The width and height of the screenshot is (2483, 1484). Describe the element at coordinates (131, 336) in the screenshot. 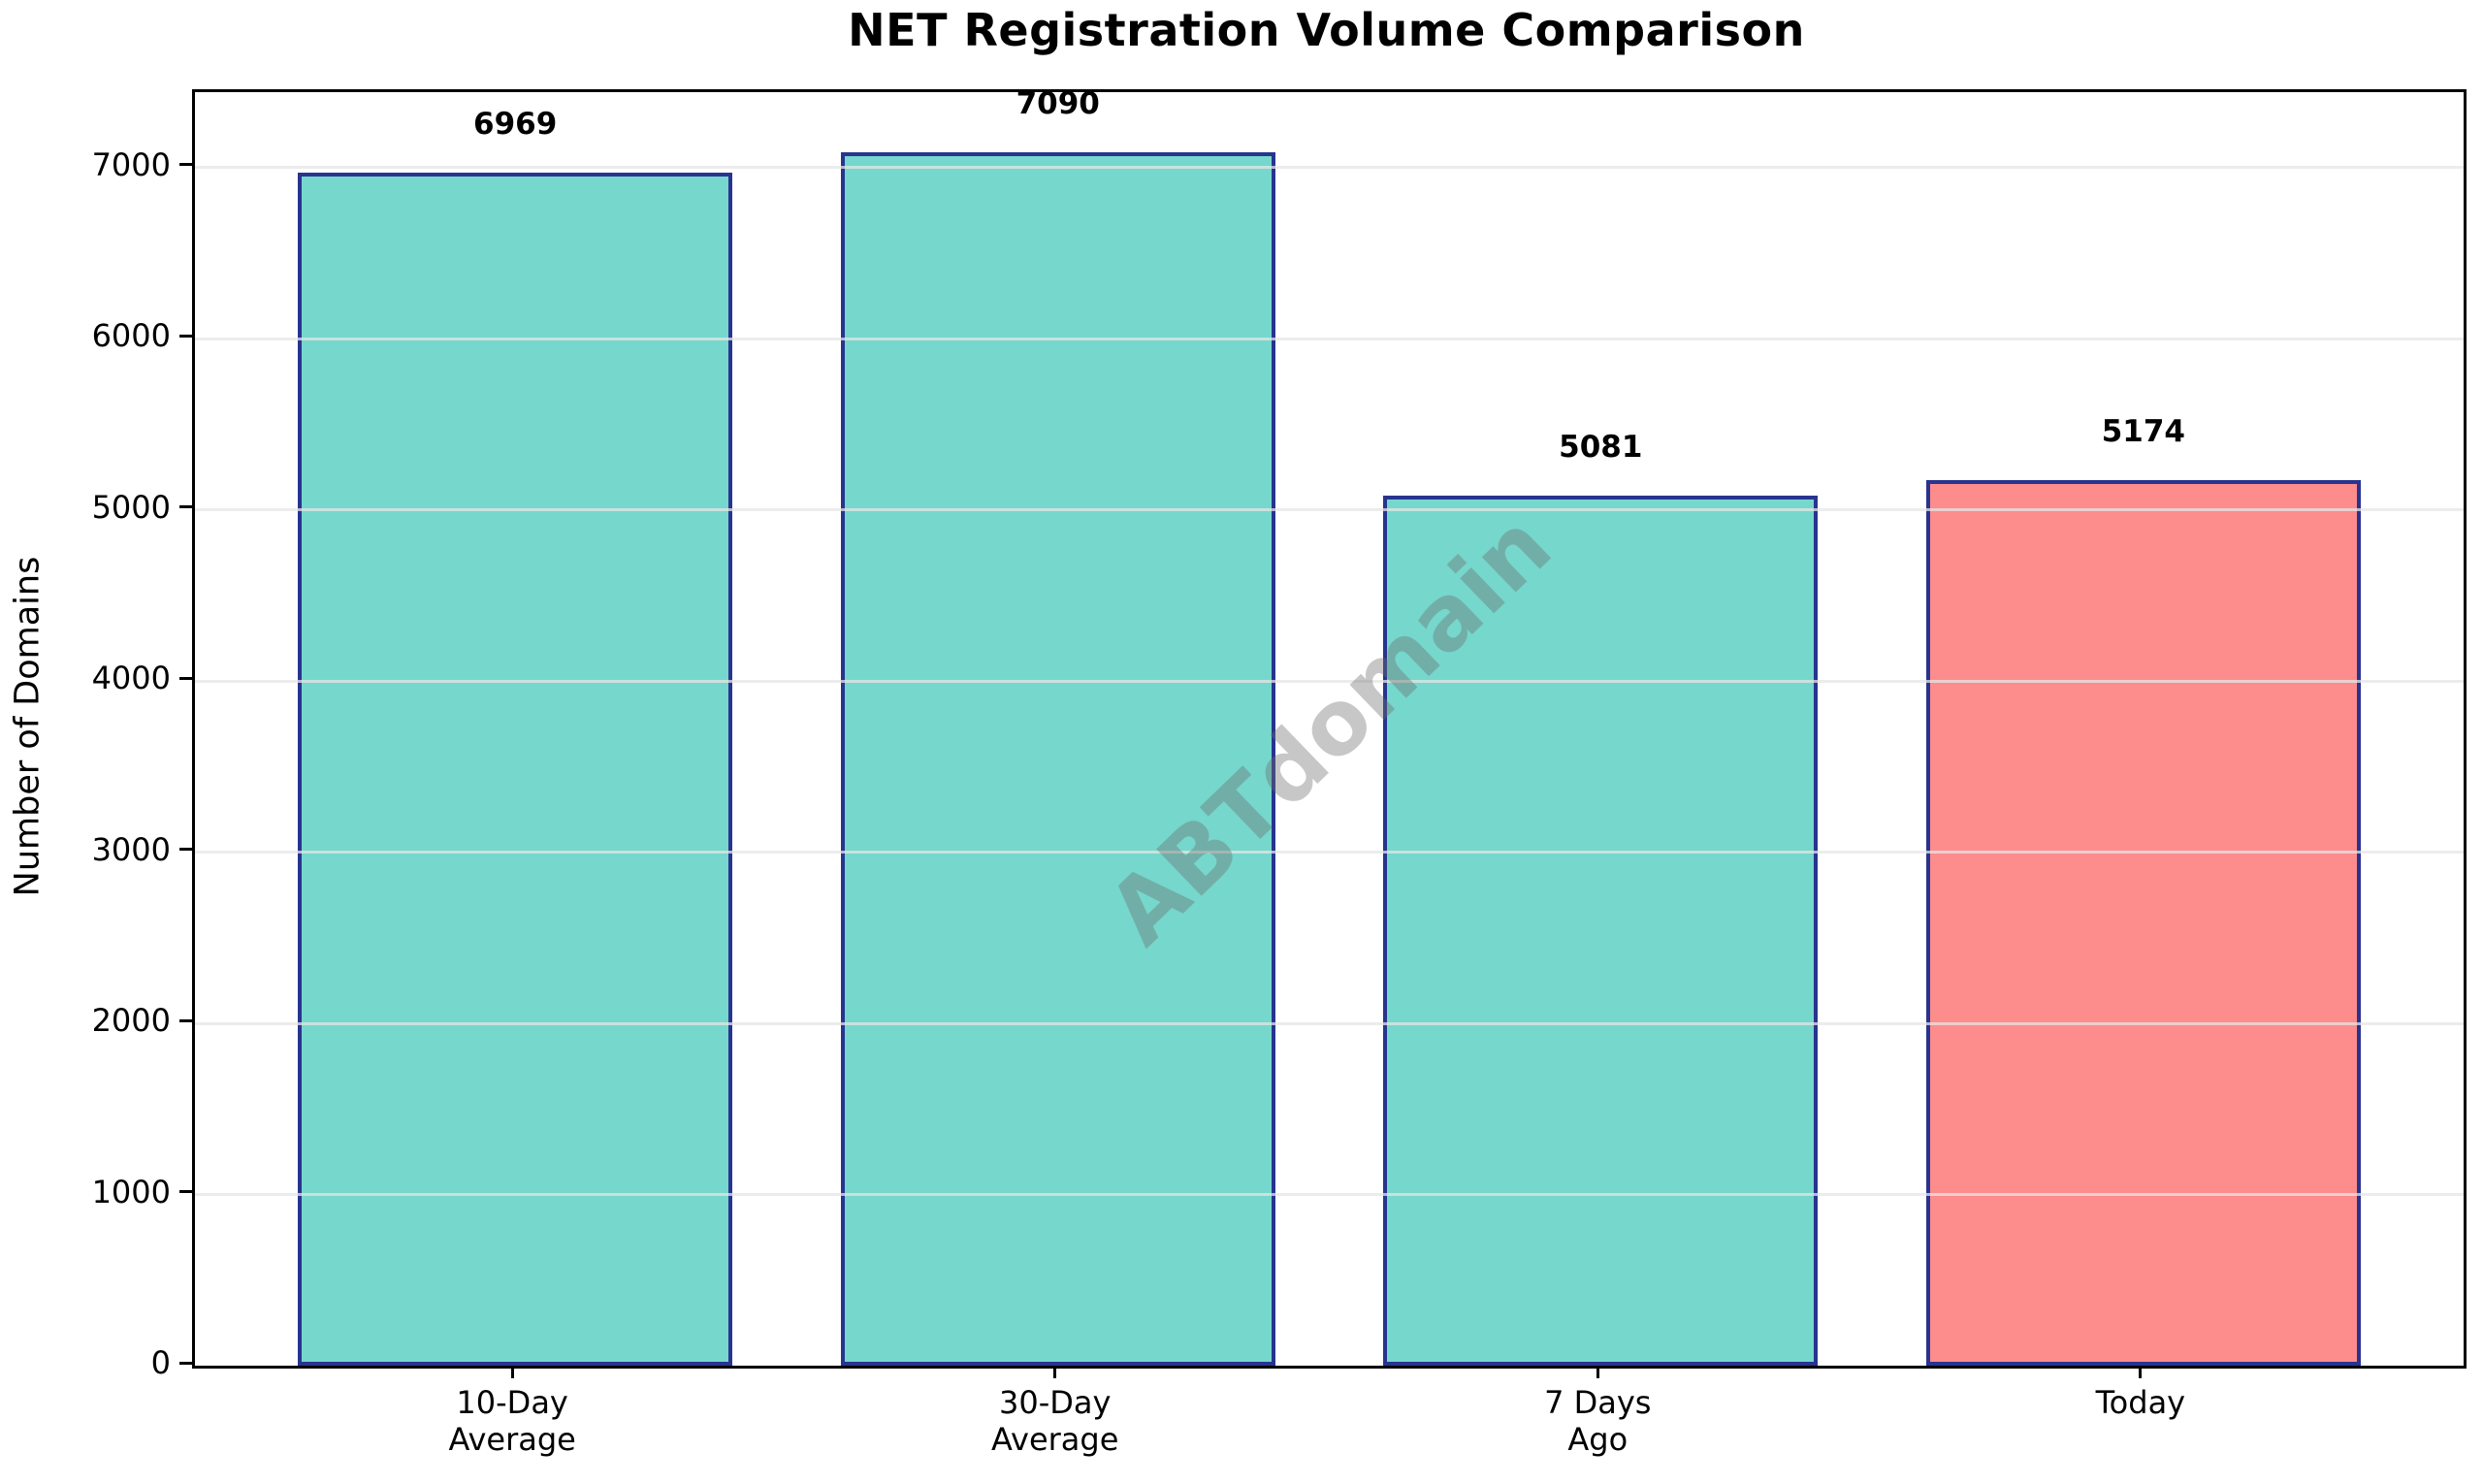

I see `y-tick-label: 6000` at that location.